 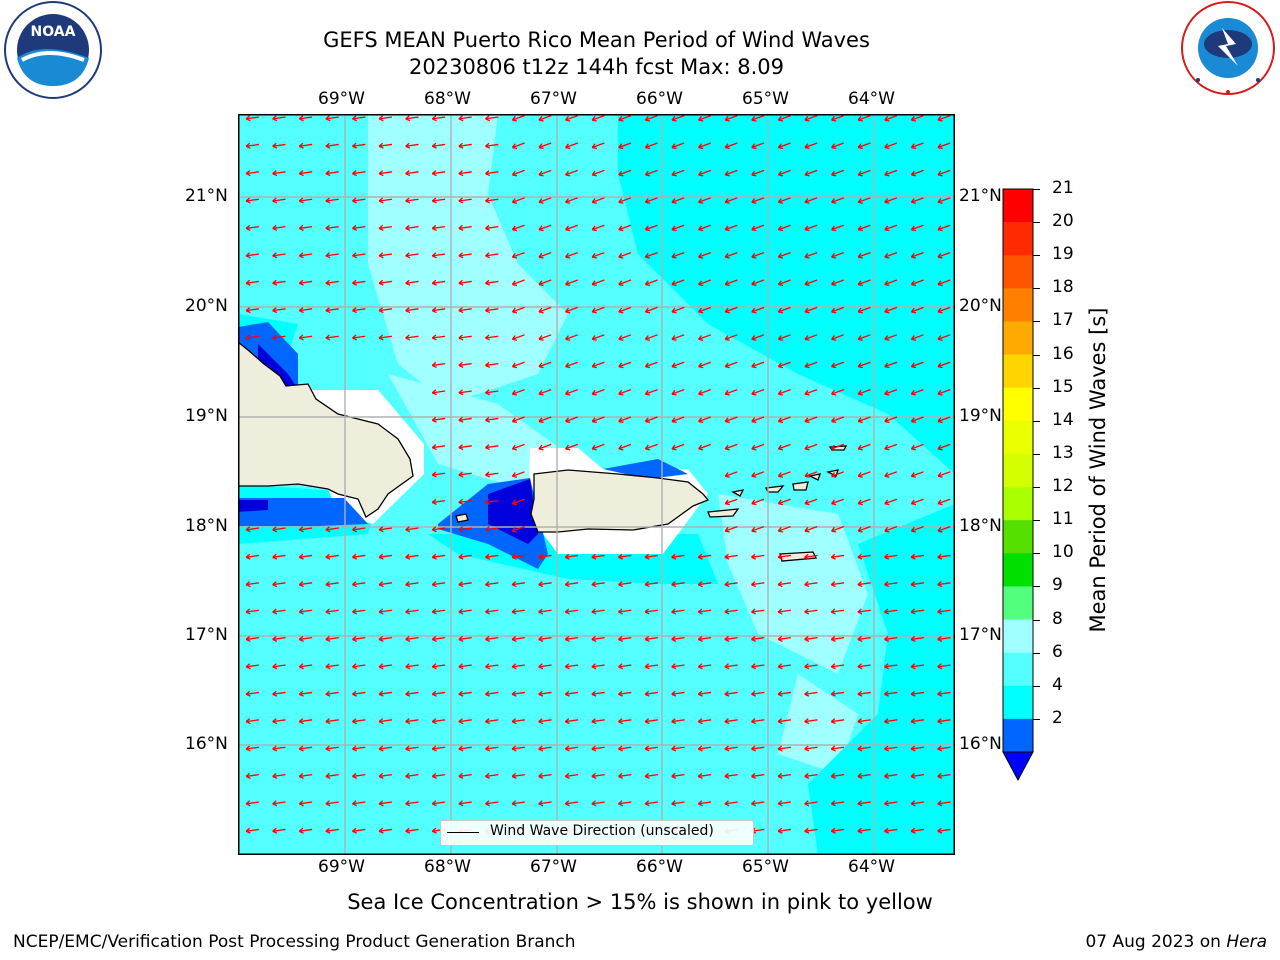 What do you see at coordinates (1156, 942) in the screenshot?
I see `footer-date-text: 07 Aug 2023 on` at bounding box center [1156, 942].